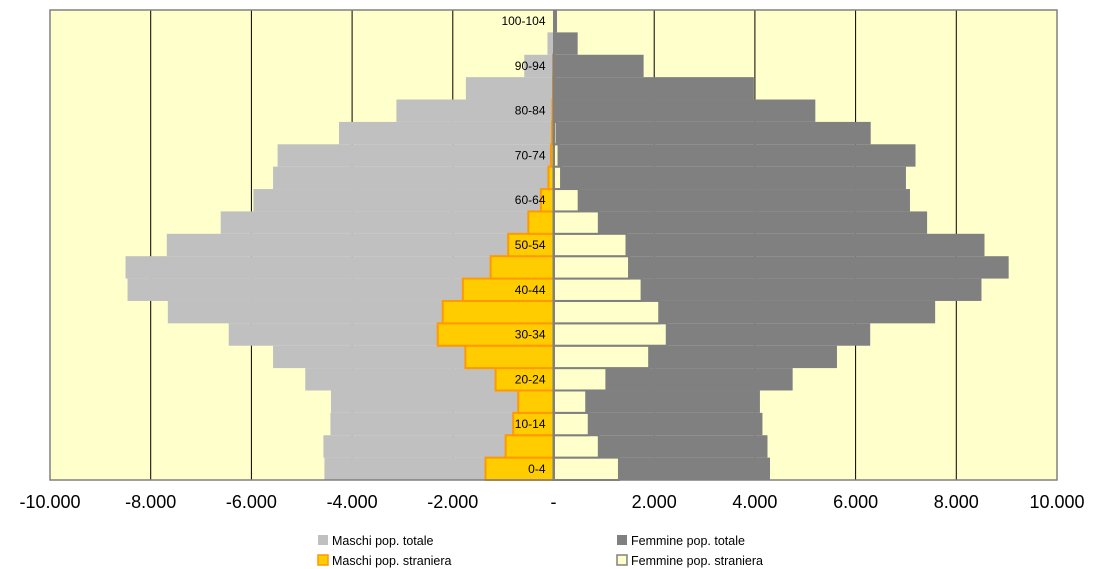 The image size is (1094, 569). What do you see at coordinates (688, 541) in the screenshot?
I see `legend-label: Femmine pop. totale` at bounding box center [688, 541].